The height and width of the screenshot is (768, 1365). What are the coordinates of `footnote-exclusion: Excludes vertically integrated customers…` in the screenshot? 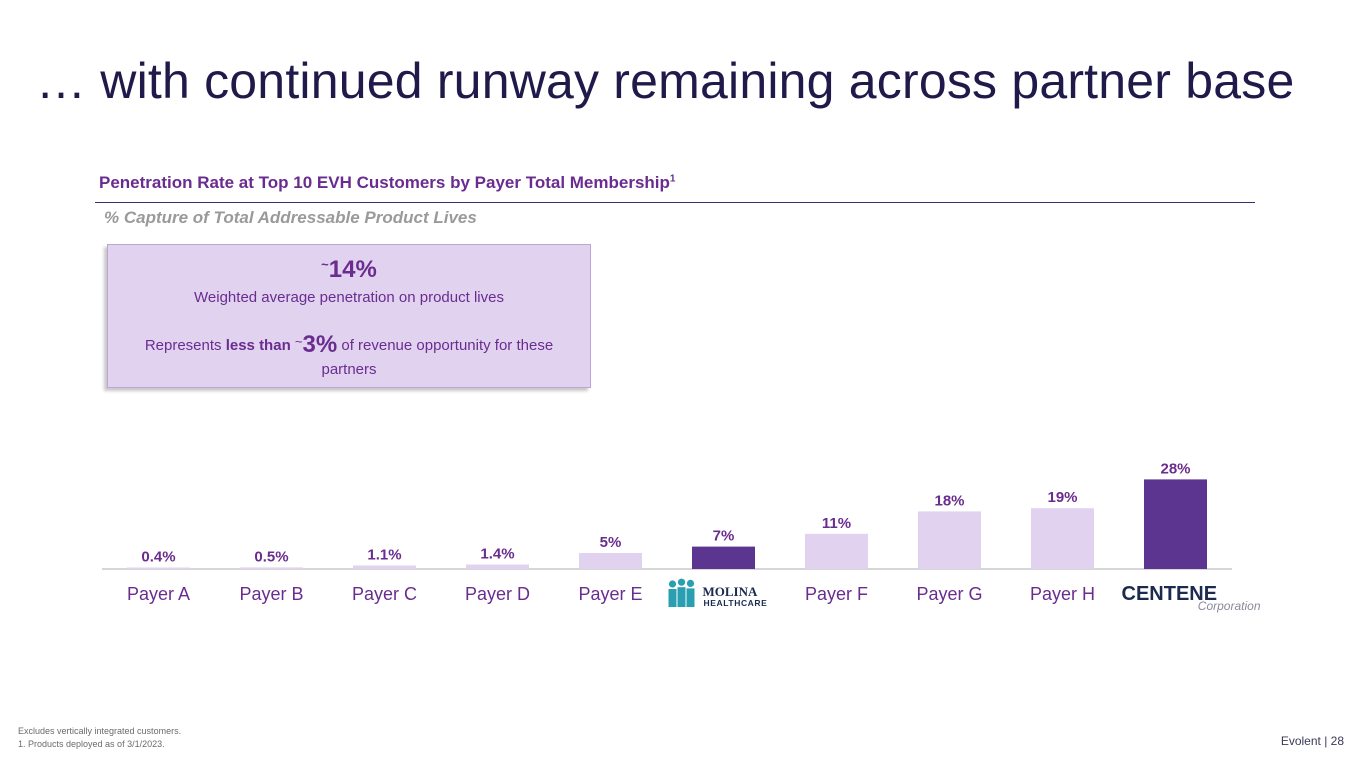 It's located at (100, 731).